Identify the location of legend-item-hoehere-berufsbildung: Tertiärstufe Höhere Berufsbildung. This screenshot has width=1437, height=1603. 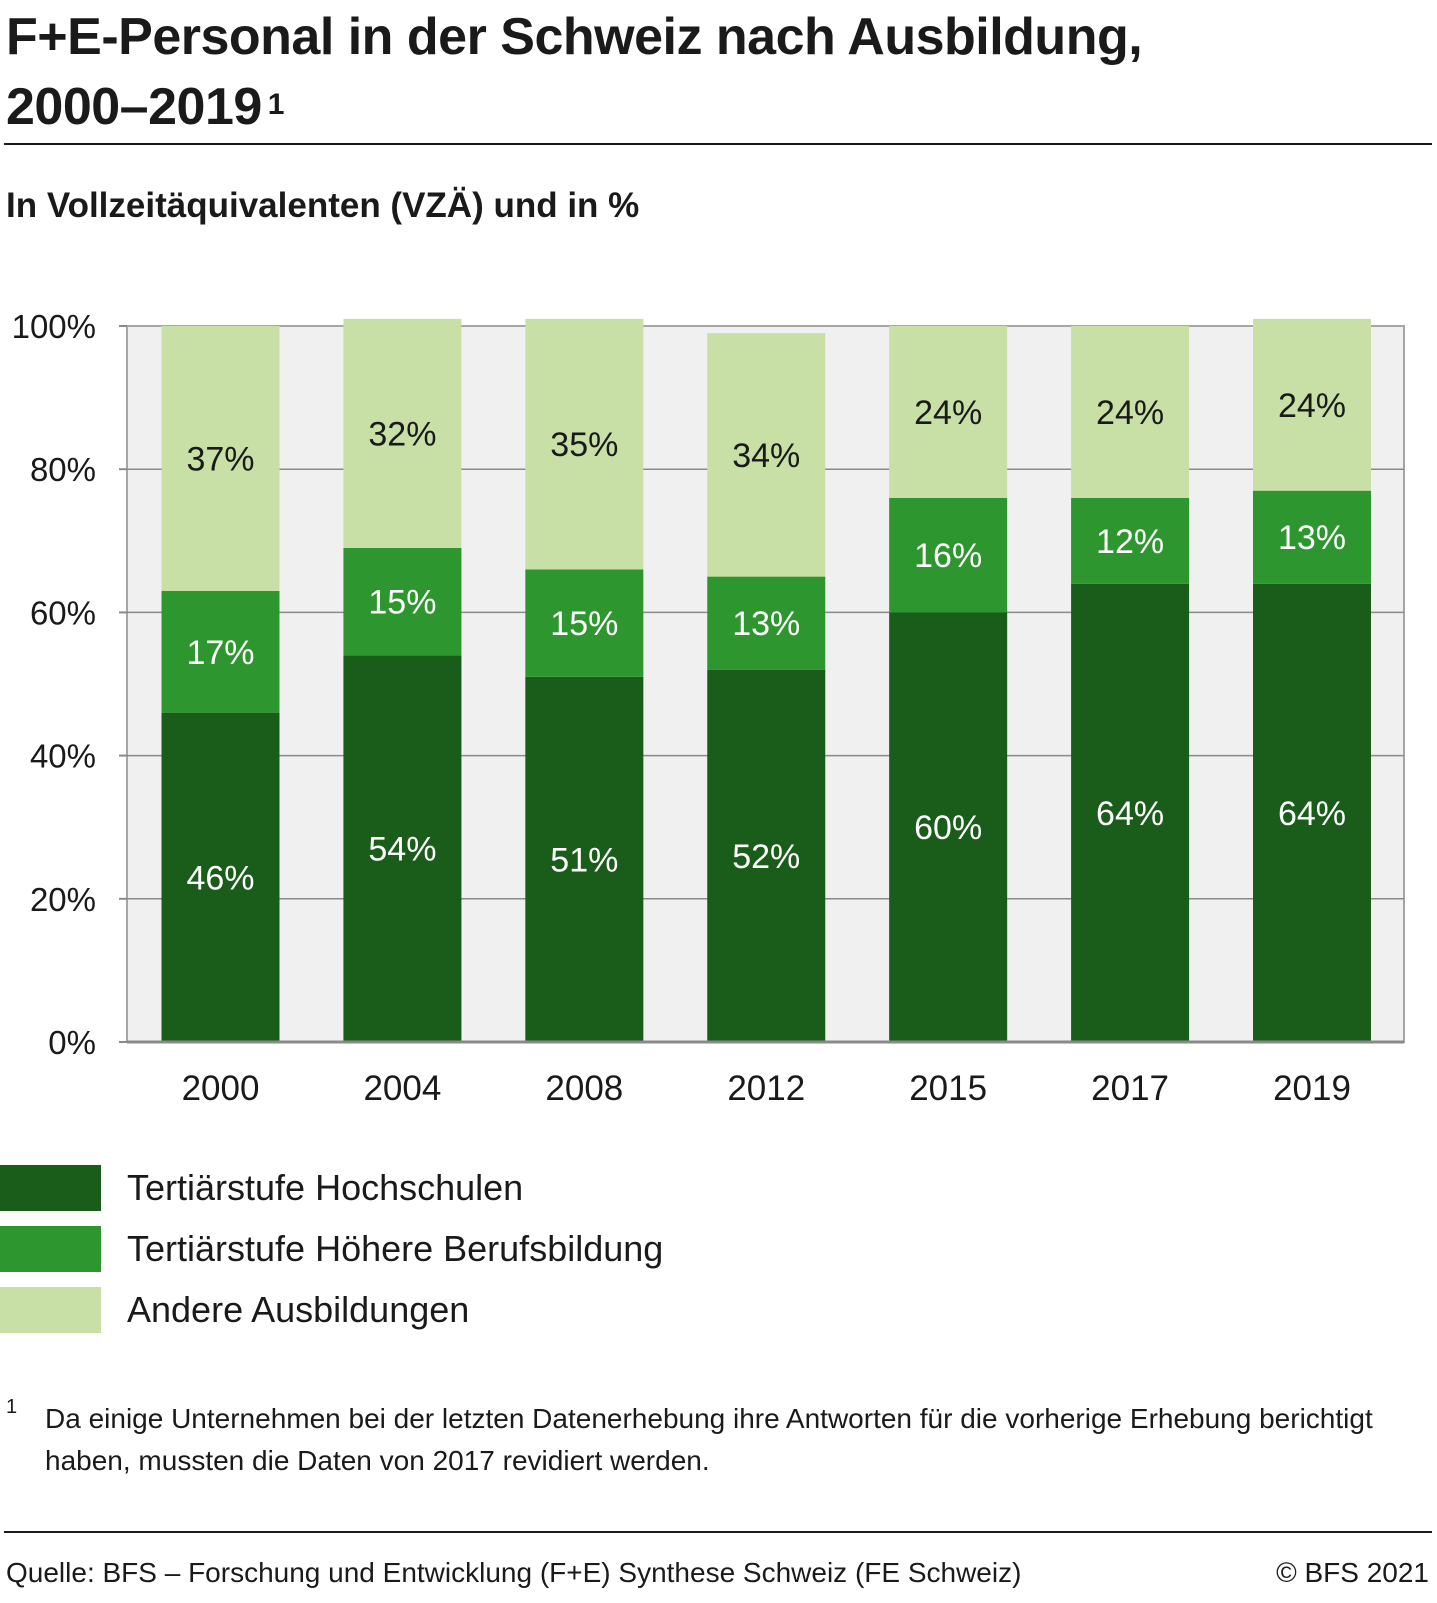
(380, 1249).